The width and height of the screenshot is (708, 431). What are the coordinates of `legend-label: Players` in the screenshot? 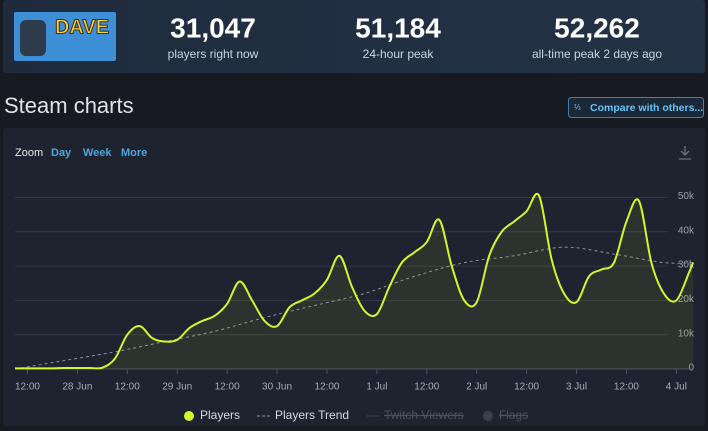 It's located at (220, 415).